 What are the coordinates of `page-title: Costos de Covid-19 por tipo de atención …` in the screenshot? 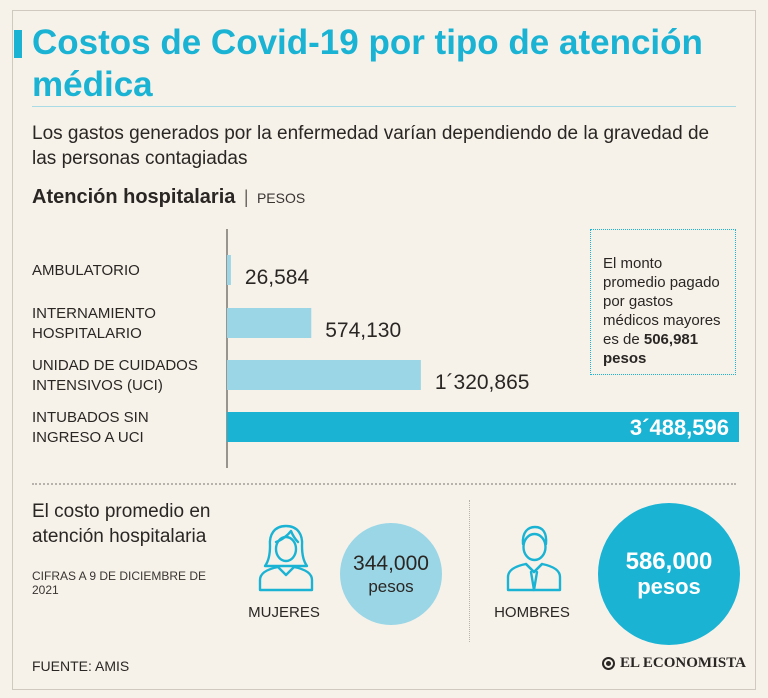 It's located at (367, 63).